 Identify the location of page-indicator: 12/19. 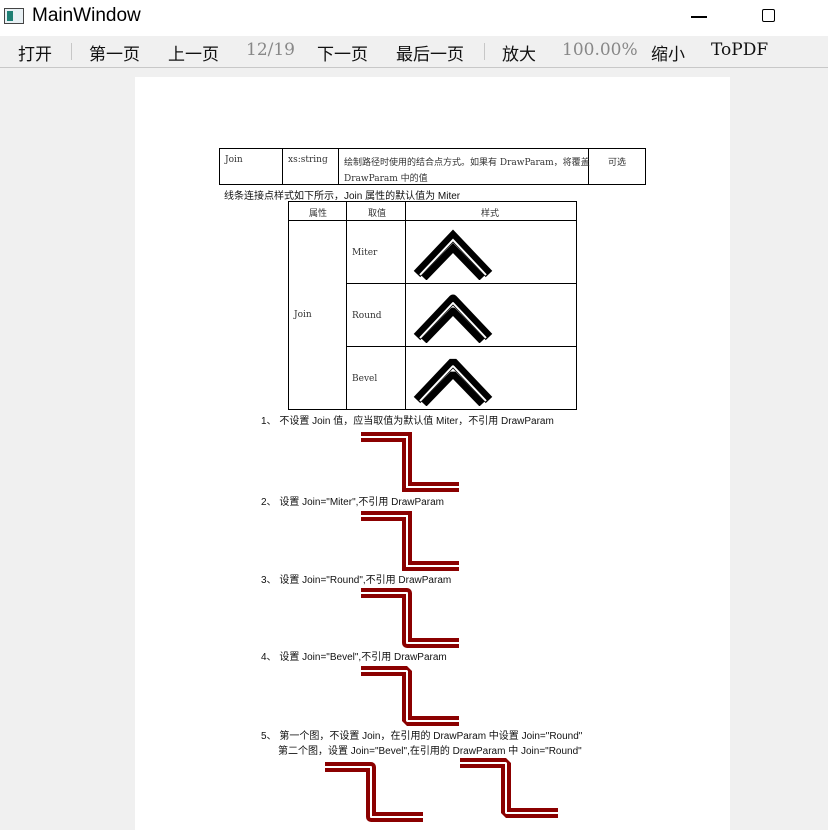
(270, 50).